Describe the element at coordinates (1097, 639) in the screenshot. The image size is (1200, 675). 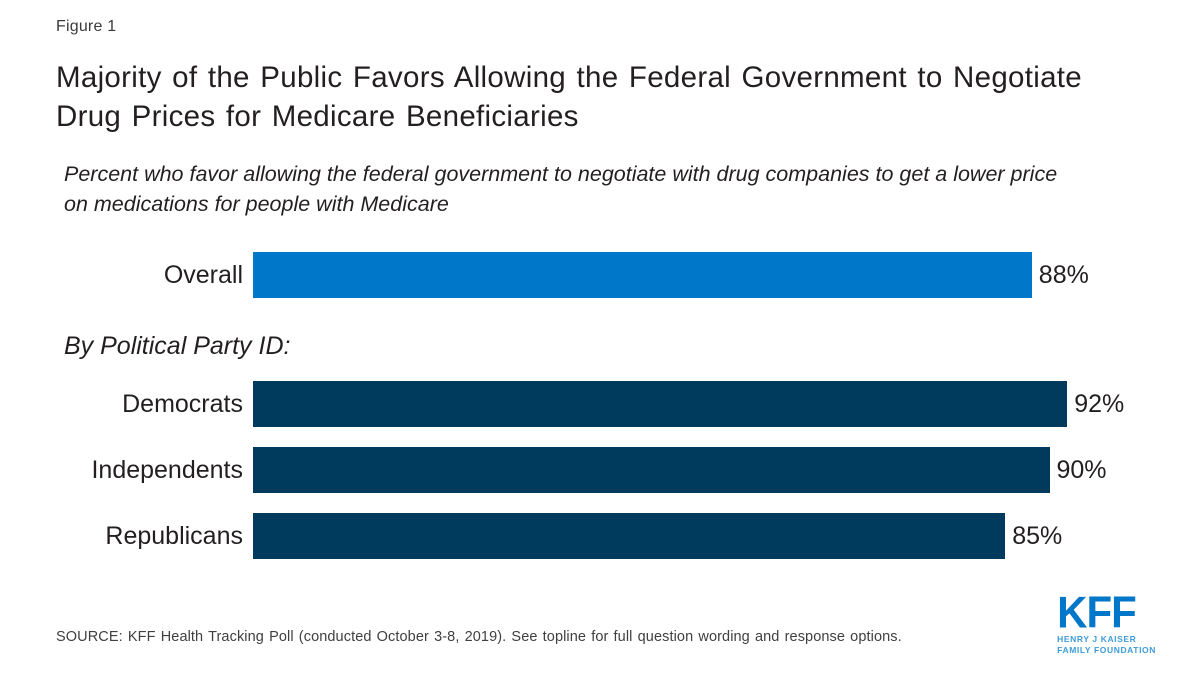
I see `kff-logo-tagline-line1: HENRY J KAISER` at that location.